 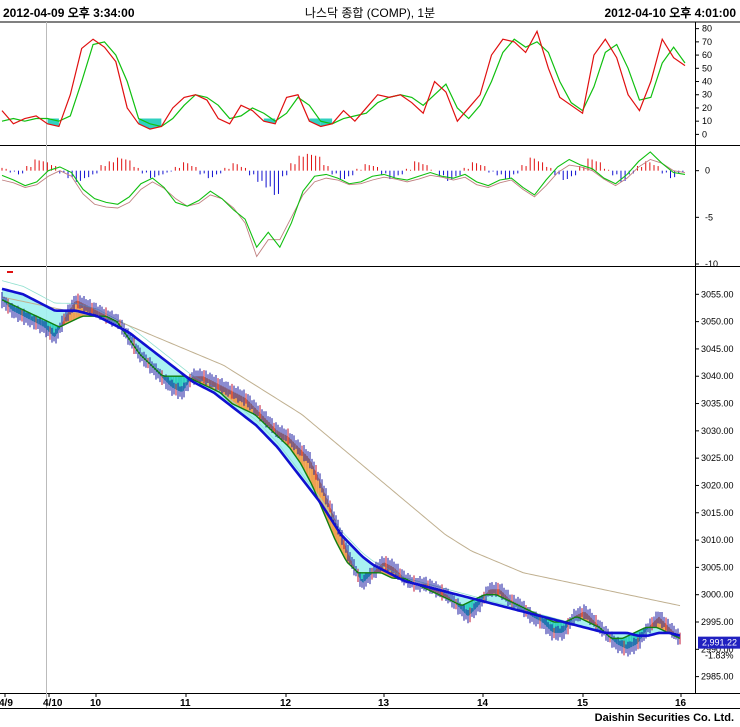 I want to click on x-tick-label: 4/9, so click(x=6, y=703).